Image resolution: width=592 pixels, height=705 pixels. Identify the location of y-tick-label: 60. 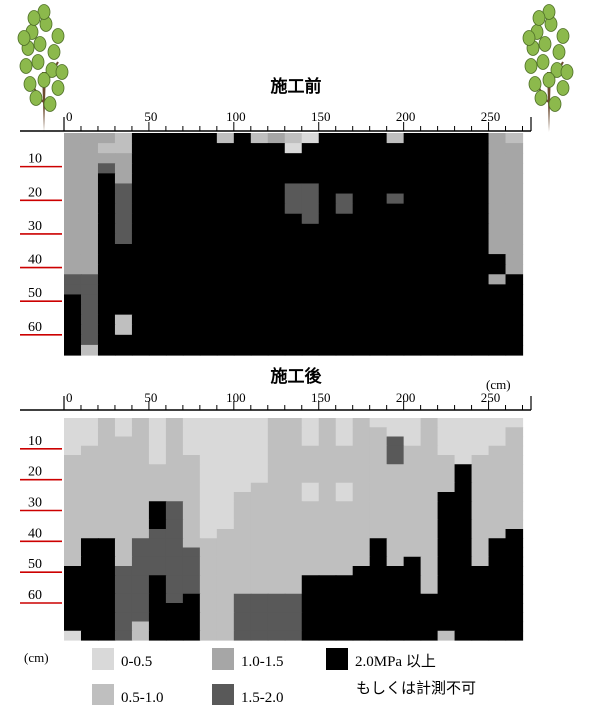
(35, 327).